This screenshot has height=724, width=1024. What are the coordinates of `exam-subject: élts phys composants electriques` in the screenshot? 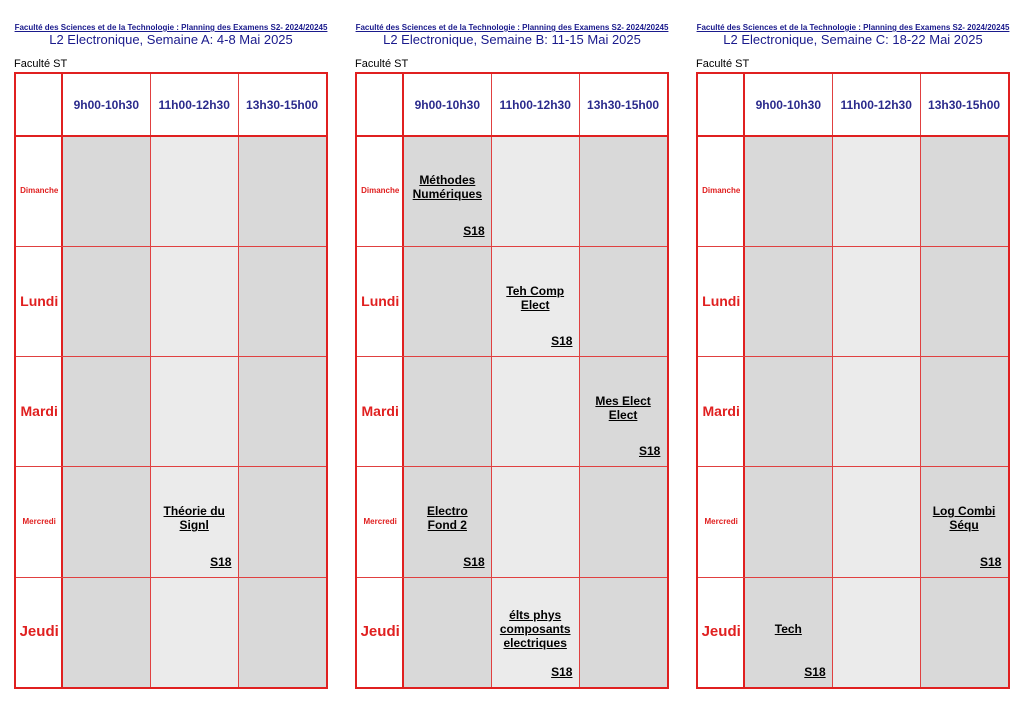 It's located at (535, 629).